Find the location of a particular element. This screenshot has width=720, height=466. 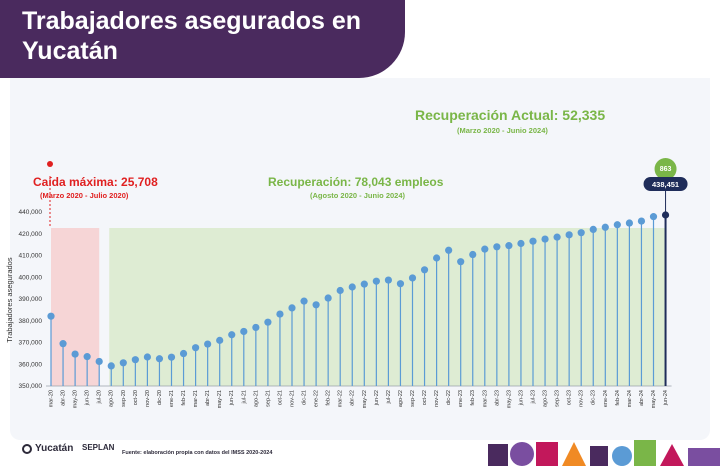

x-tick-label: abr-22 is located at coordinates (353, 398).